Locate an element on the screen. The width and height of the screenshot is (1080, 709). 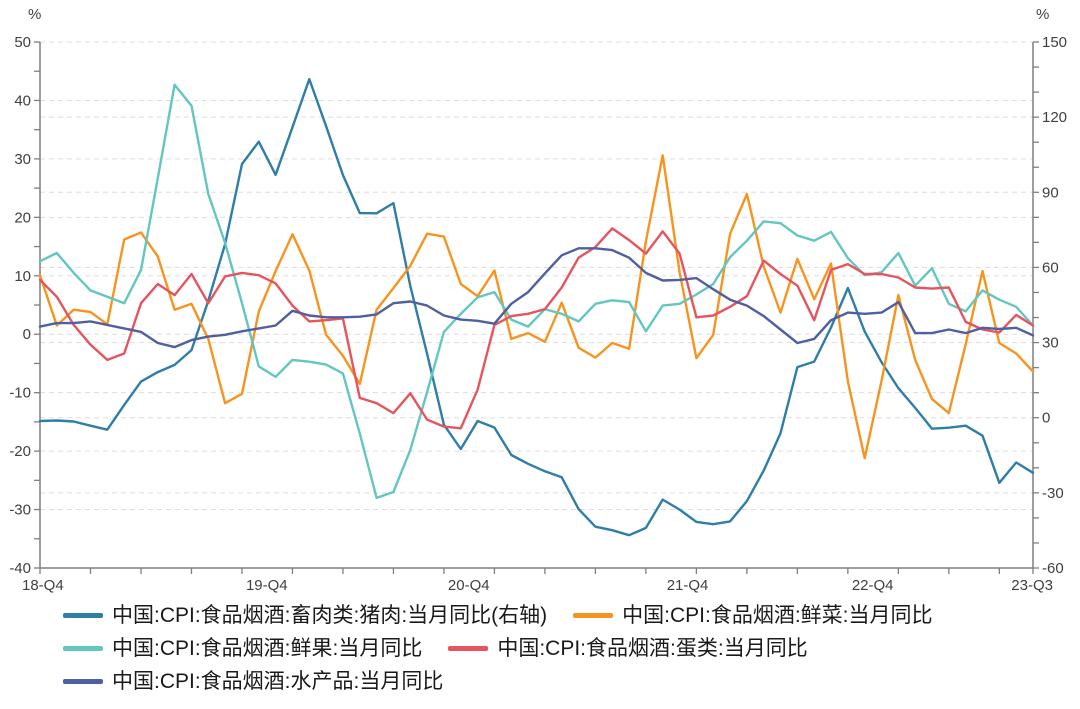
legend-item-aquatic-products: 中国:CPI:食品烟酒:水产品:当月同比 is located at coordinates (253, 681).